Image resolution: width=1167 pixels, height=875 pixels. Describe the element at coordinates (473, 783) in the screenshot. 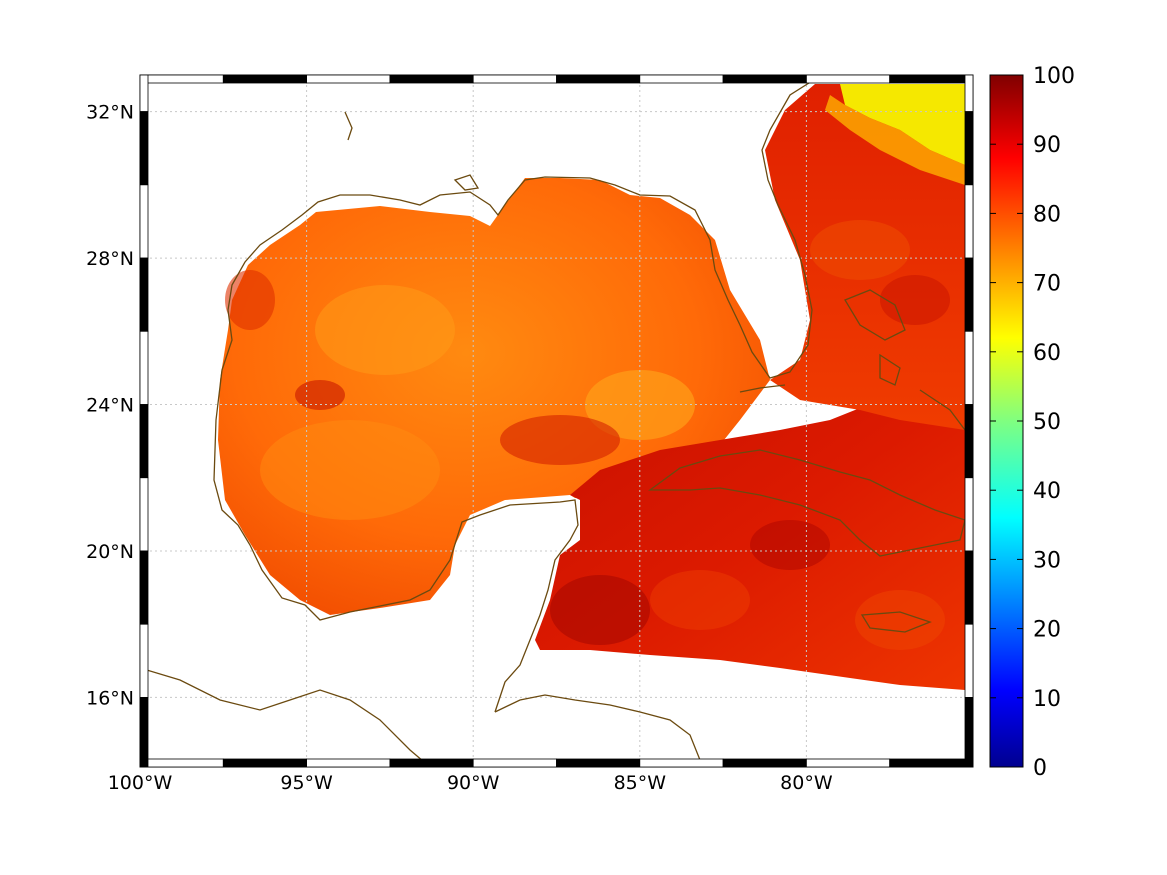

I see `lon-tick-label: 90°W` at that location.